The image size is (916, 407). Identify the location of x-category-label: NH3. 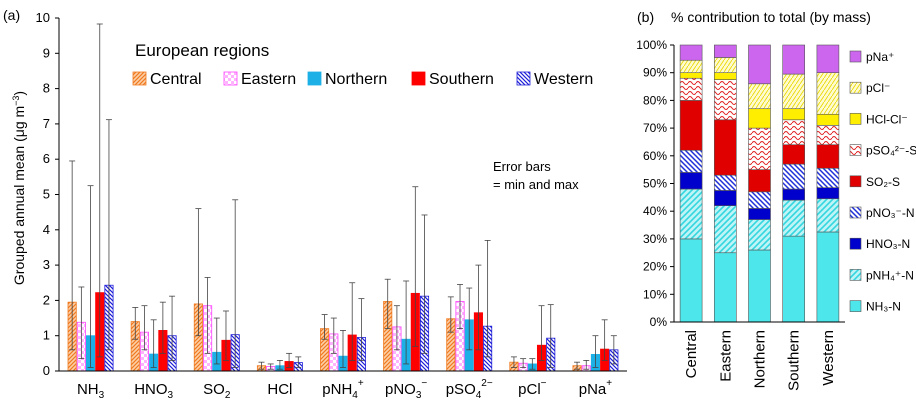
(91, 391).